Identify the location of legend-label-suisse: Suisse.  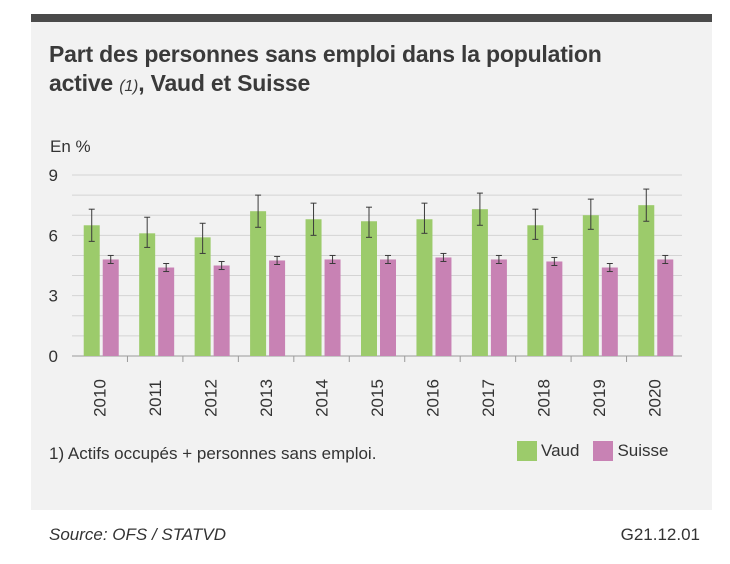
(643, 450).